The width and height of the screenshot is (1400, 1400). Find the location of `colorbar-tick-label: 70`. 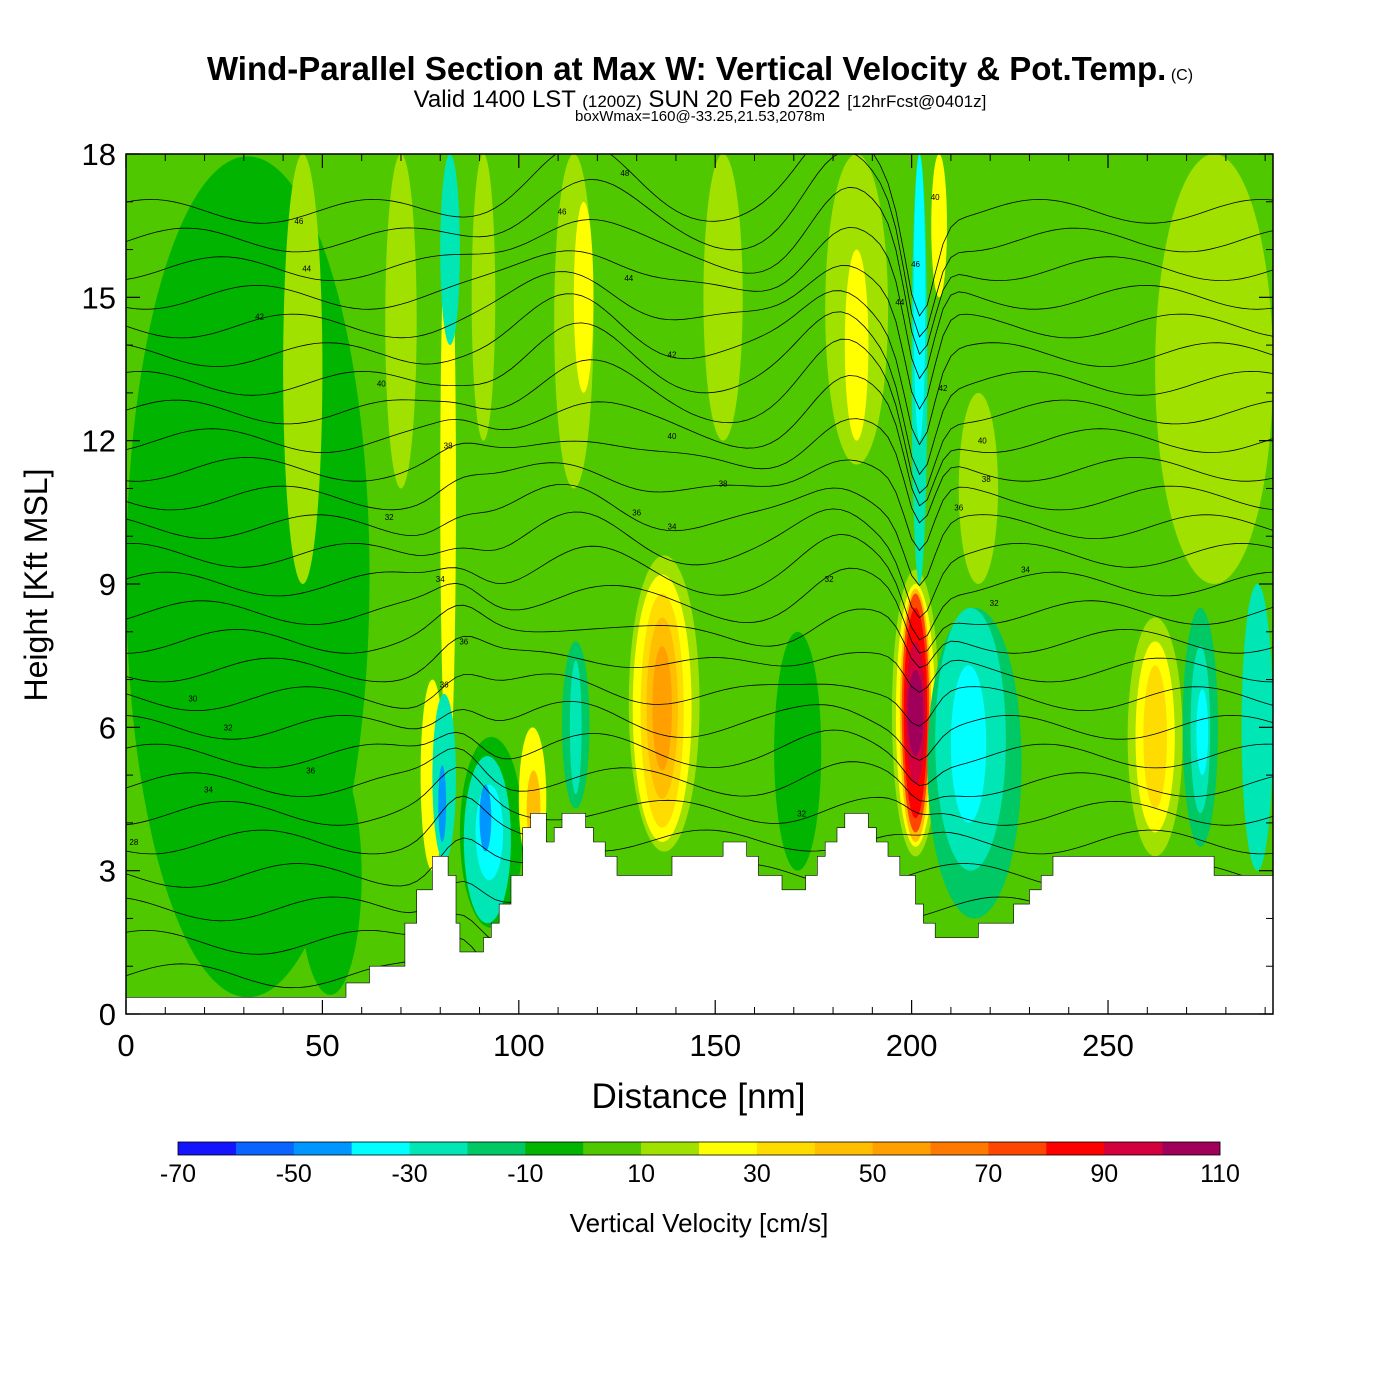

colorbar-tick-label: 70 is located at coordinates (989, 1174).